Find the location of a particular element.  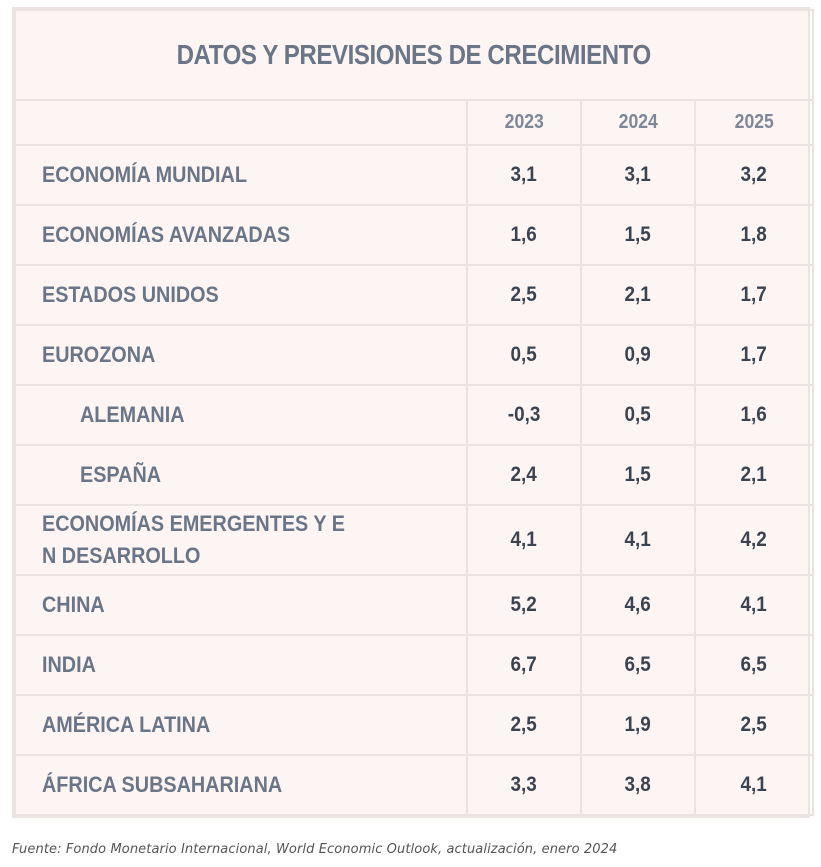

row-label: ESPAÑA is located at coordinates (121, 474).